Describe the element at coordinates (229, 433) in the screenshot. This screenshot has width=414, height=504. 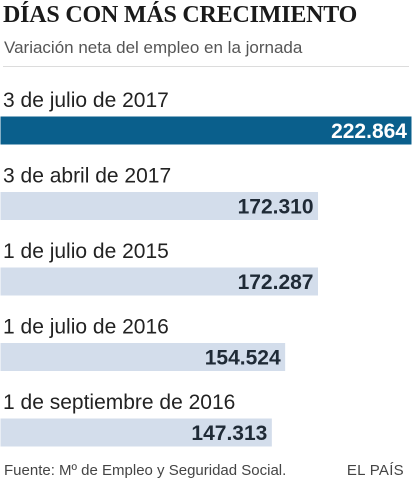
I see `value-label: 147.313` at that location.